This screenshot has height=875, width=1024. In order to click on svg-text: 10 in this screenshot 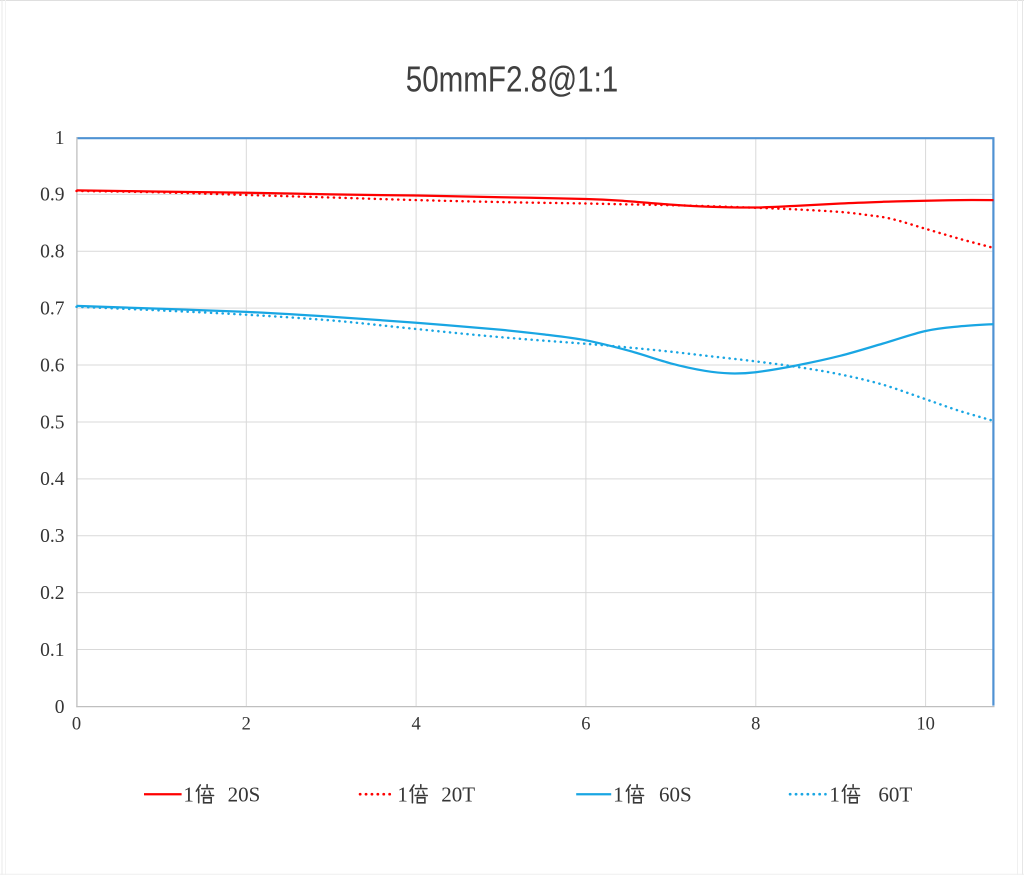, I will do `click(925, 725)`.